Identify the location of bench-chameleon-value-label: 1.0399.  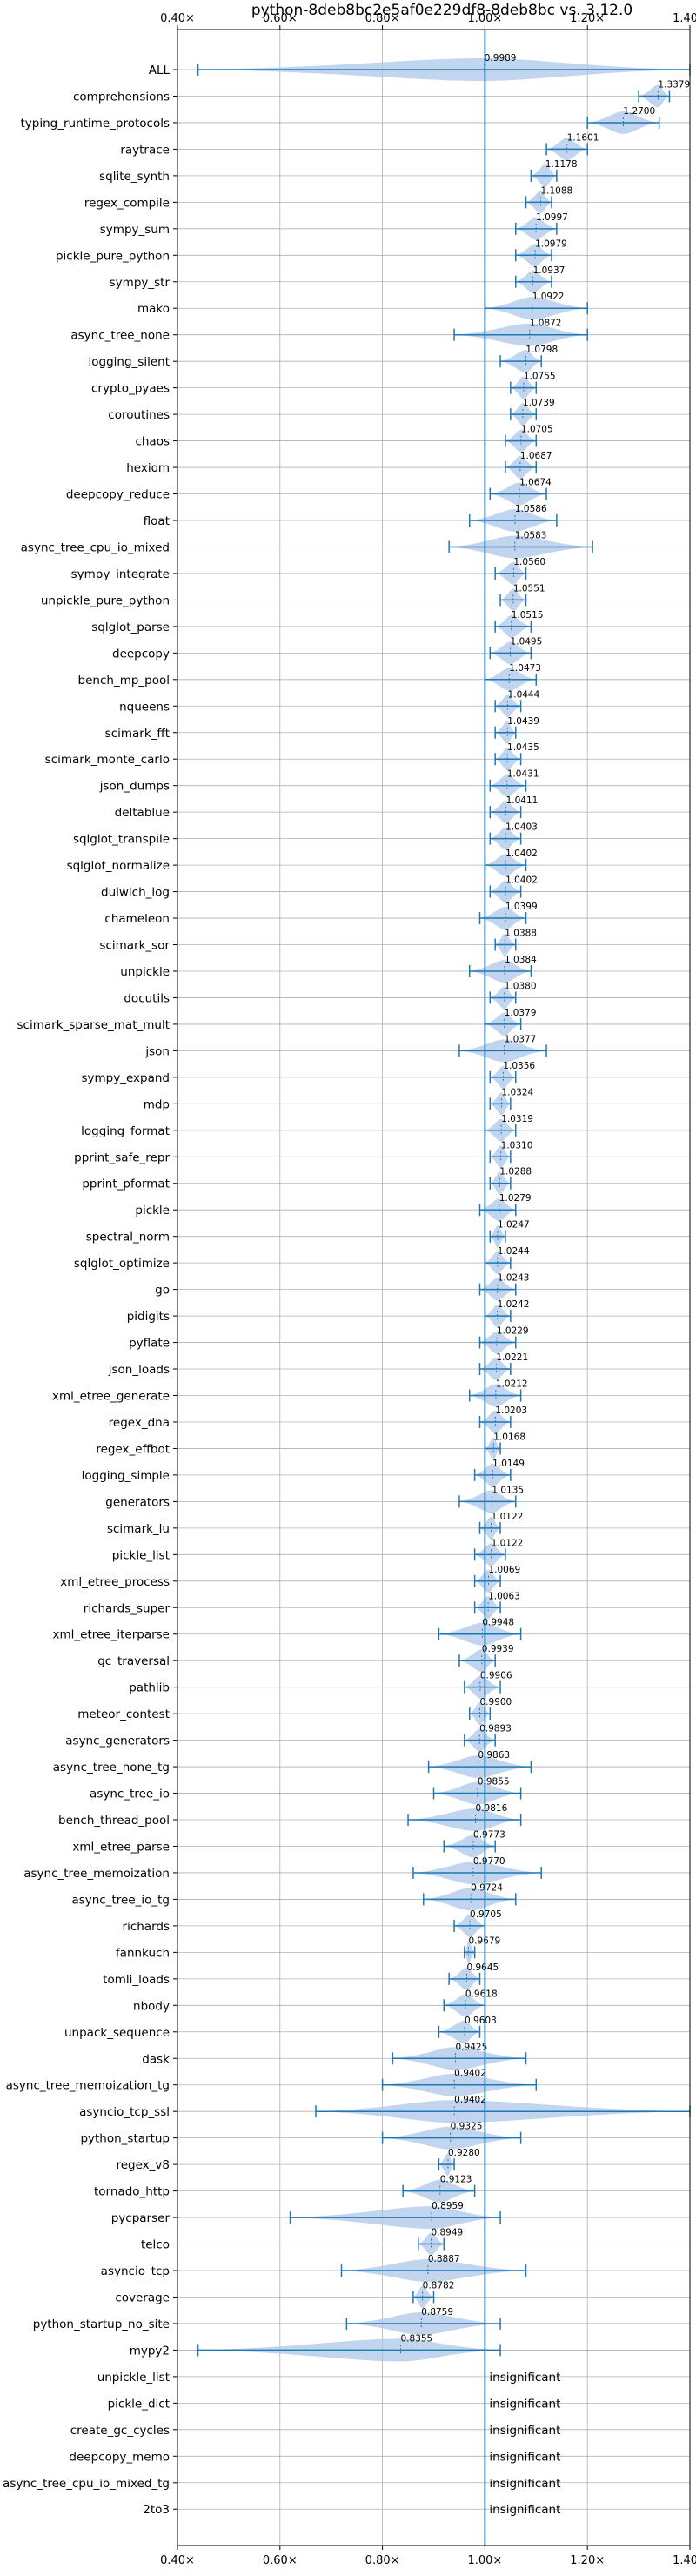
(521, 907).